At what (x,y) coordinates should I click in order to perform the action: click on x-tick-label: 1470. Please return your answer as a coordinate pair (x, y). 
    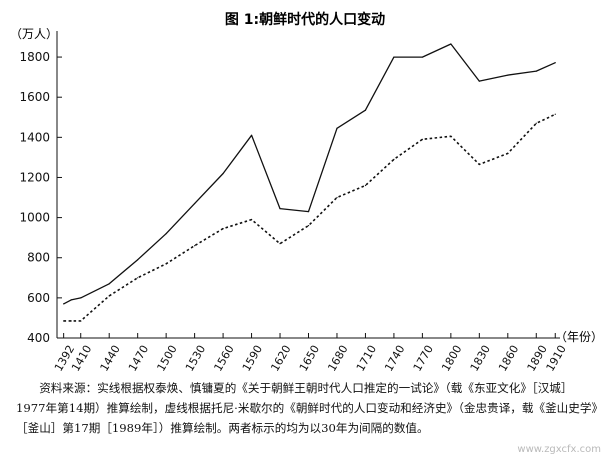
    Looking at the image, I should click on (138, 358).